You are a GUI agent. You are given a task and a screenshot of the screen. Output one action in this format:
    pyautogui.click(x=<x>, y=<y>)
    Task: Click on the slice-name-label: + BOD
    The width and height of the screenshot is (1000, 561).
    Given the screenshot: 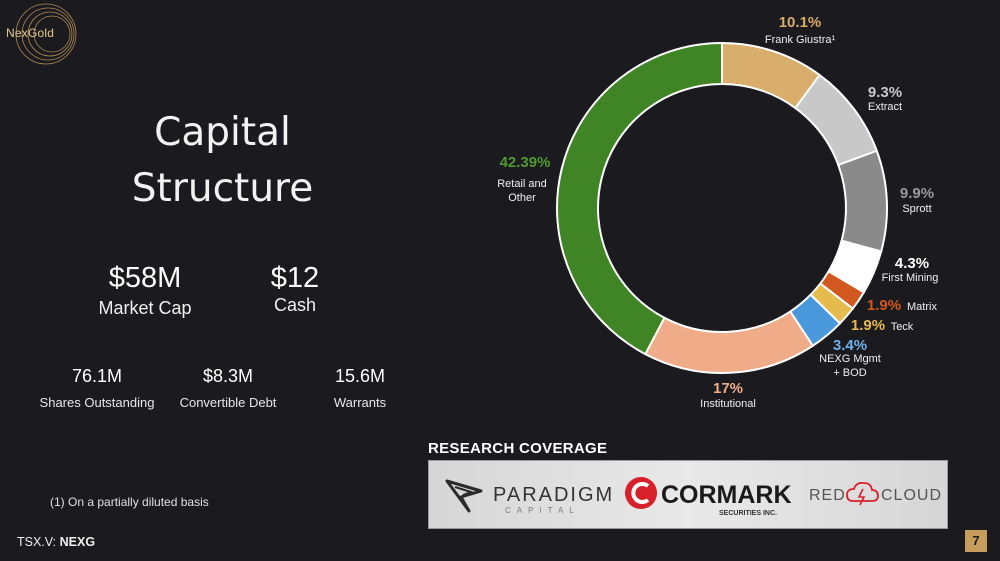 What is the action you would take?
    pyautogui.click(x=849, y=373)
    